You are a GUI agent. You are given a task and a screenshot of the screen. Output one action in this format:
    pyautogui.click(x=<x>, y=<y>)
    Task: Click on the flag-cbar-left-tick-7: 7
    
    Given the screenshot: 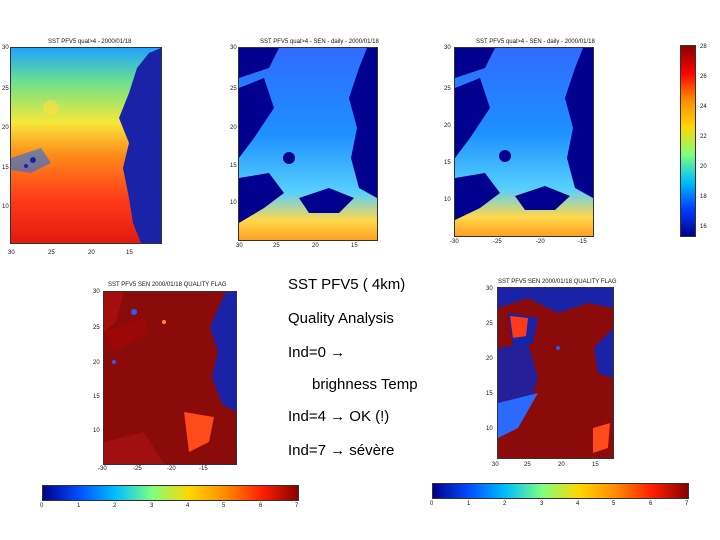 What is the action you would take?
    pyautogui.click(x=297, y=506)
    